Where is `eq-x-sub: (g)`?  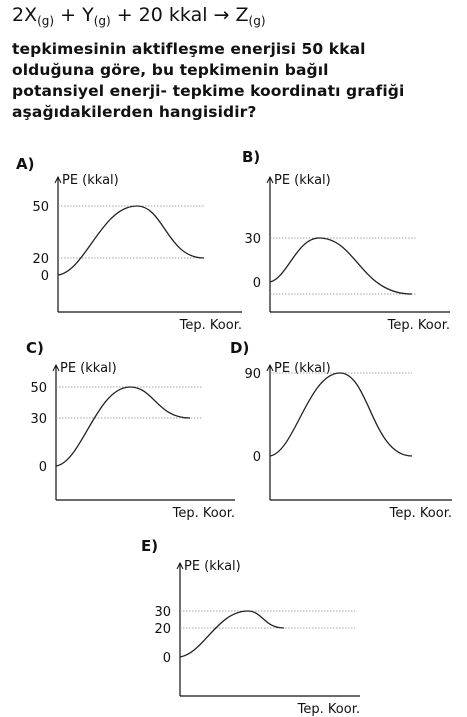
eq-x-sub: (g) is located at coordinates (46, 21).